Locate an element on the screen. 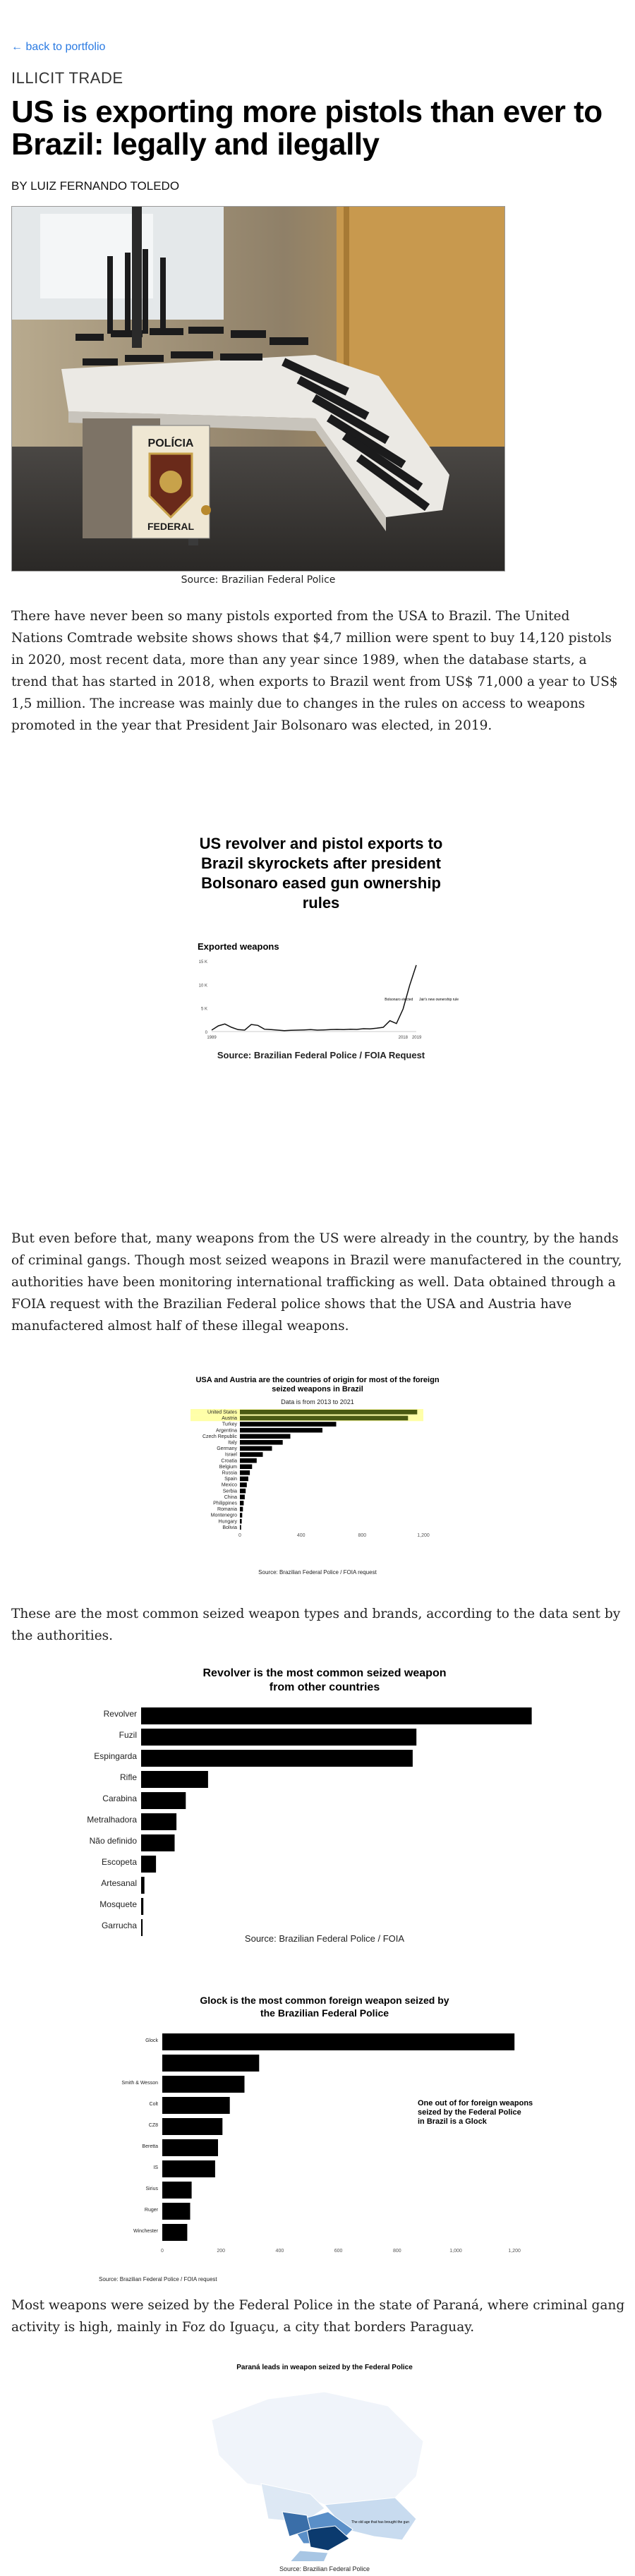 This screenshot has height=2576, width=635. category-label: Hungary is located at coordinates (228, 1522).